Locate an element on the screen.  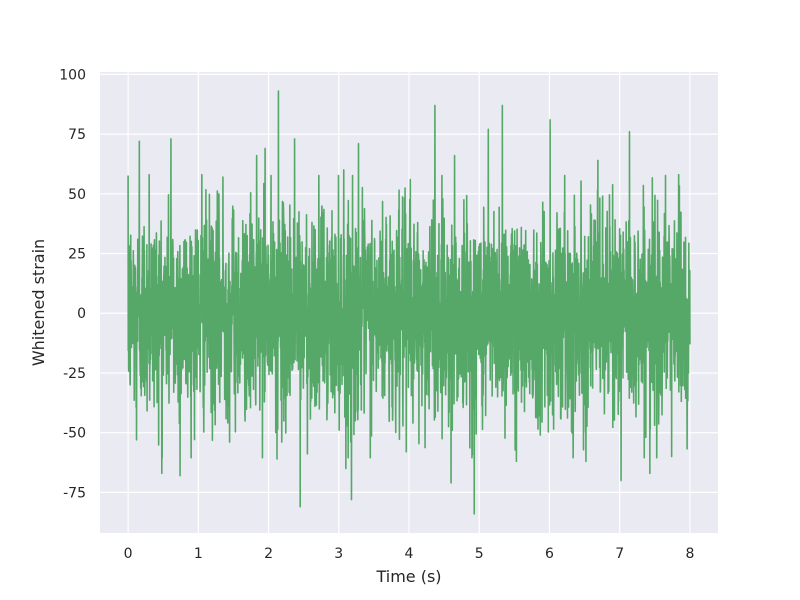
y-axis-ticks: -75 -50 -25 0 25 50 75 100 is located at coordinates (72, 284).